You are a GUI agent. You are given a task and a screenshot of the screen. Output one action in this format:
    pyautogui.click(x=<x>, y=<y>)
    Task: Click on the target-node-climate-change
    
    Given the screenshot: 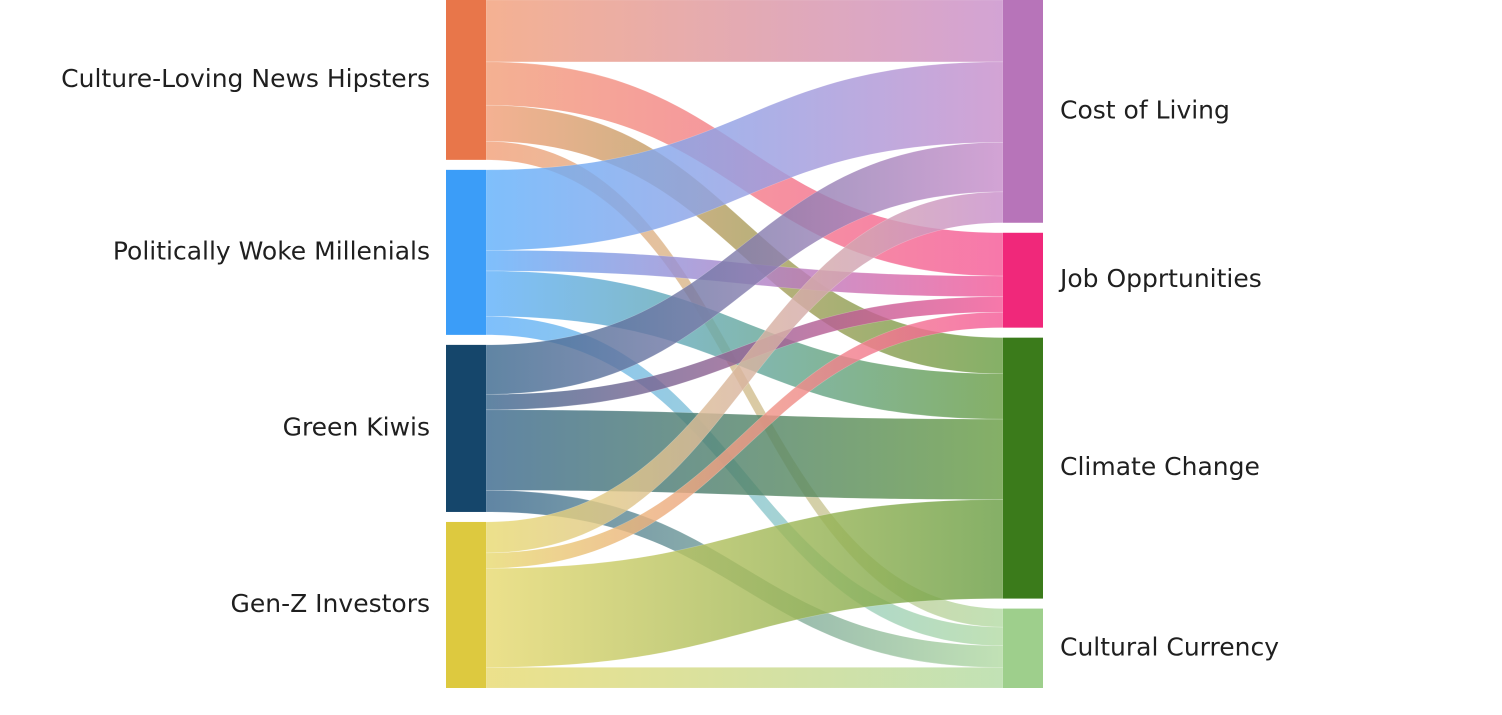 What is the action you would take?
    pyautogui.click(x=1023, y=468)
    